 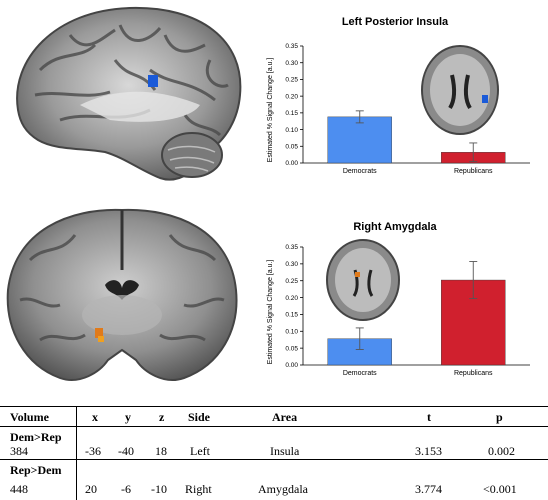 What do you see at coordinates (200, 451) in the screenshot?
I see `cell-side: Left` at bounding box center [200, 451].